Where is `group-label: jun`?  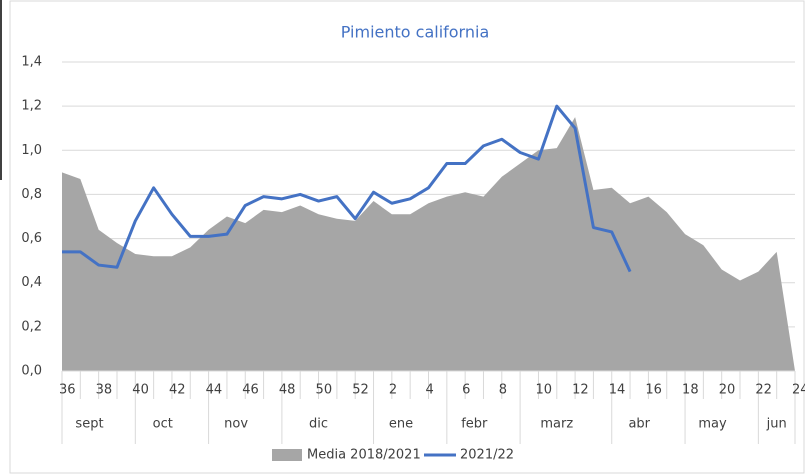 group-label: jun is located at coordinates (776, 424).